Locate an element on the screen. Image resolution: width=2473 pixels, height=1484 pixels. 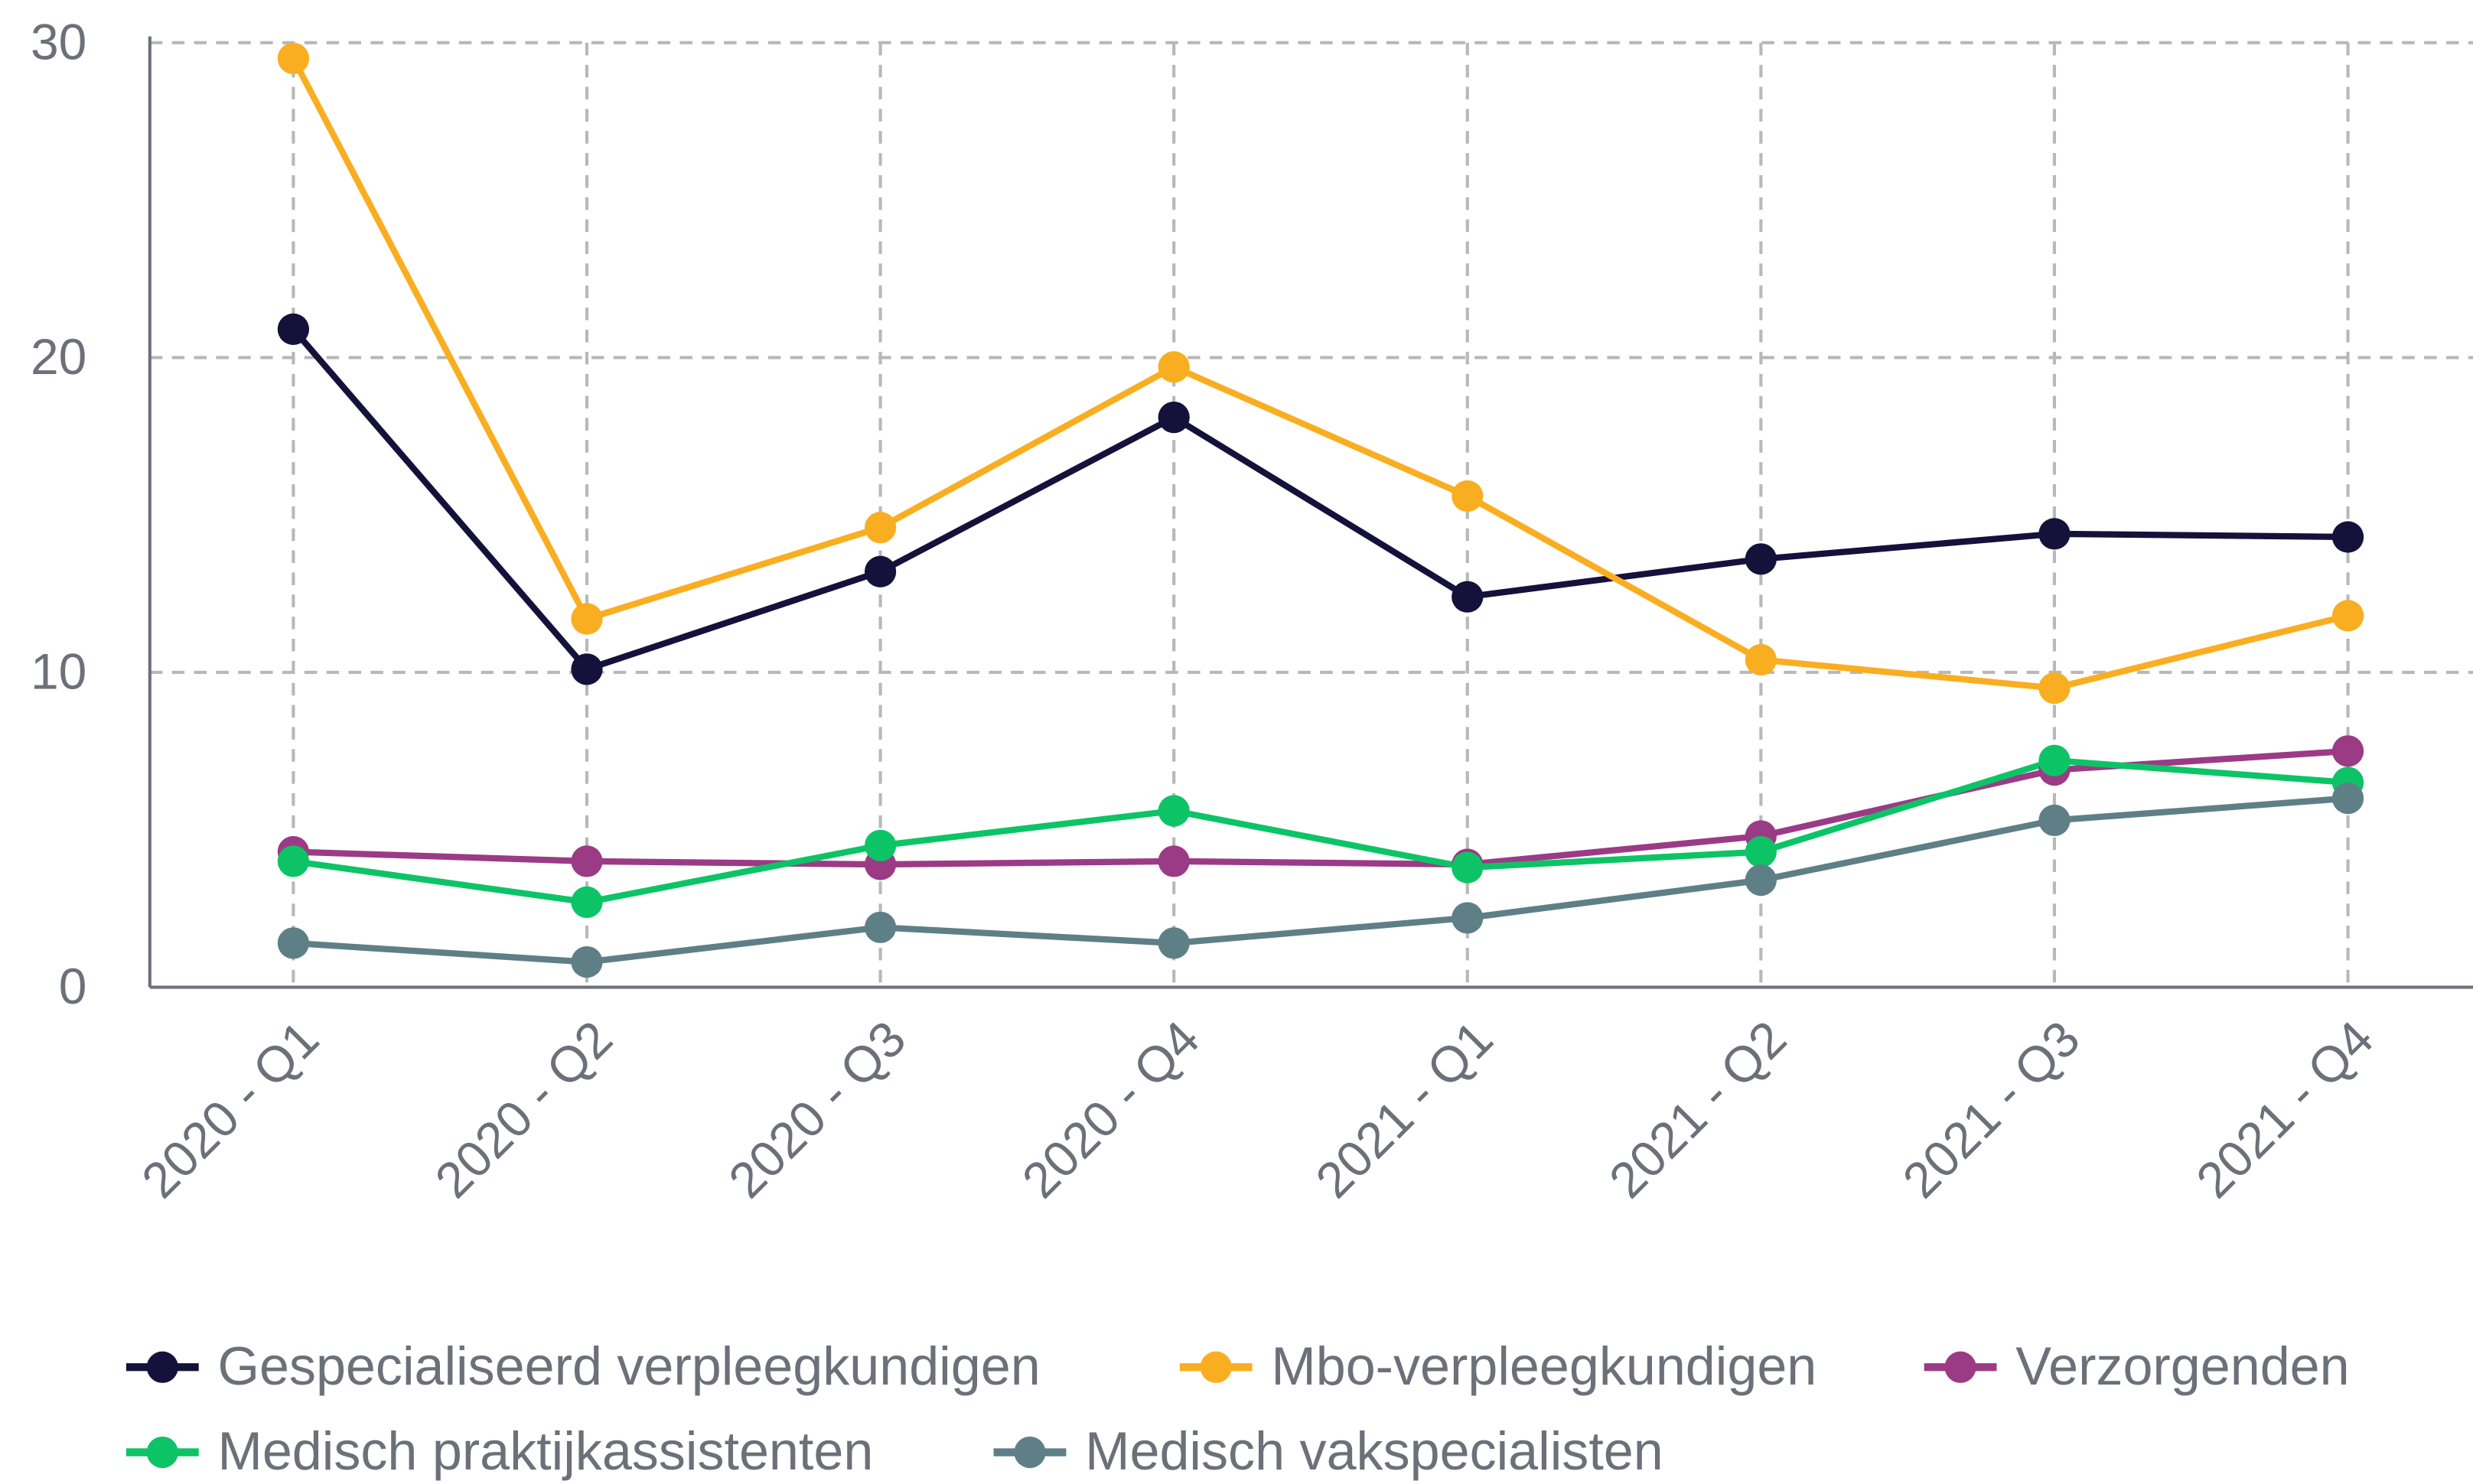
x-tick-label: 2021 - Q1 is located at coordinates (1405, 1109).